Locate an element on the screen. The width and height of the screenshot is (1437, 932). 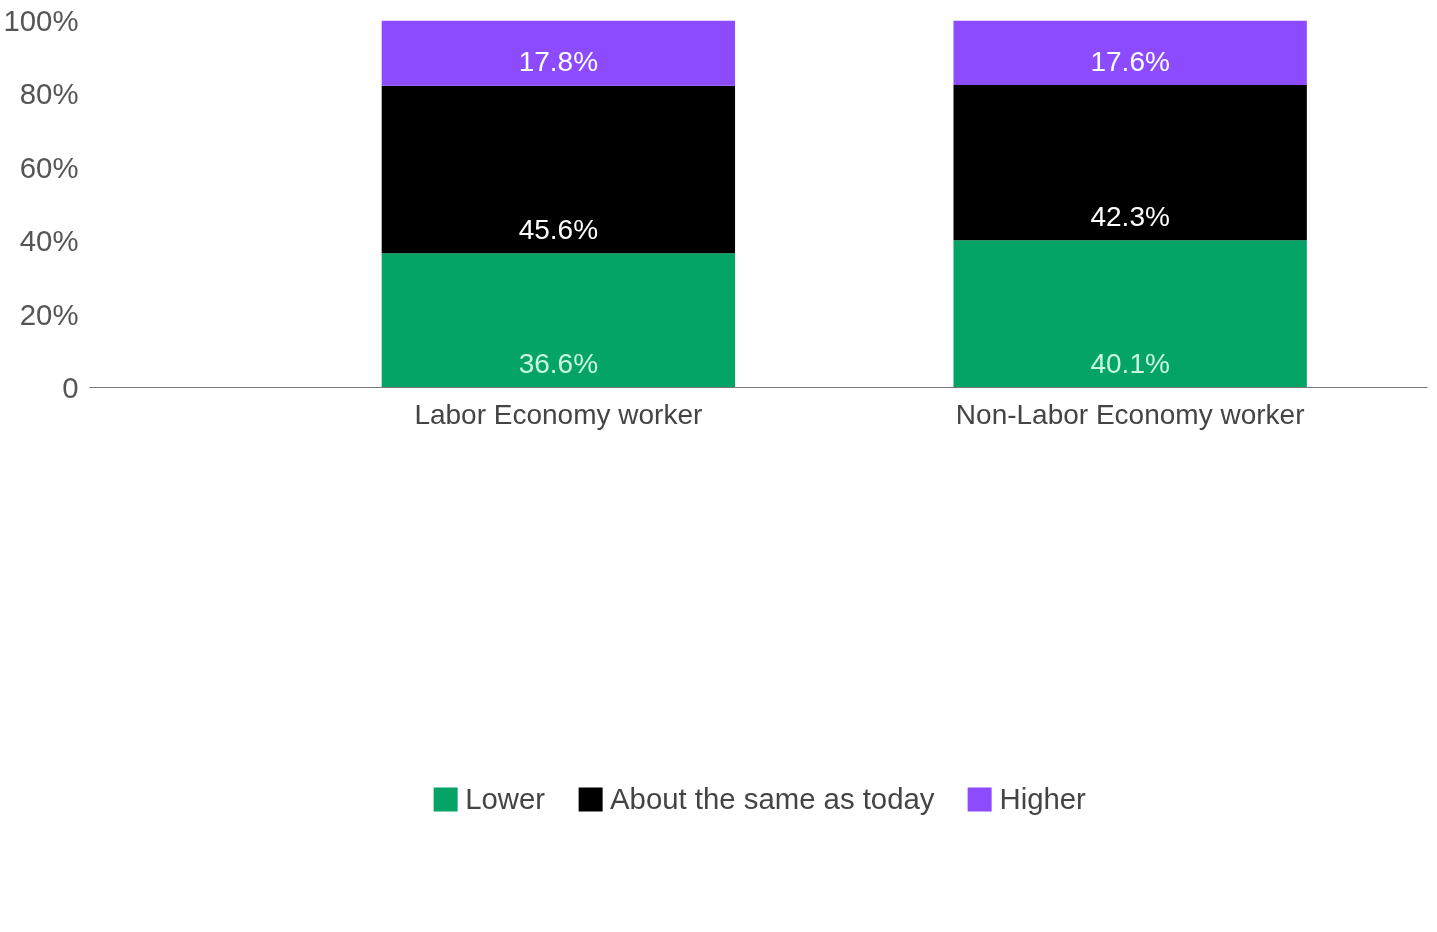
data-label: 45.6% is located at coordinates (558, 229).